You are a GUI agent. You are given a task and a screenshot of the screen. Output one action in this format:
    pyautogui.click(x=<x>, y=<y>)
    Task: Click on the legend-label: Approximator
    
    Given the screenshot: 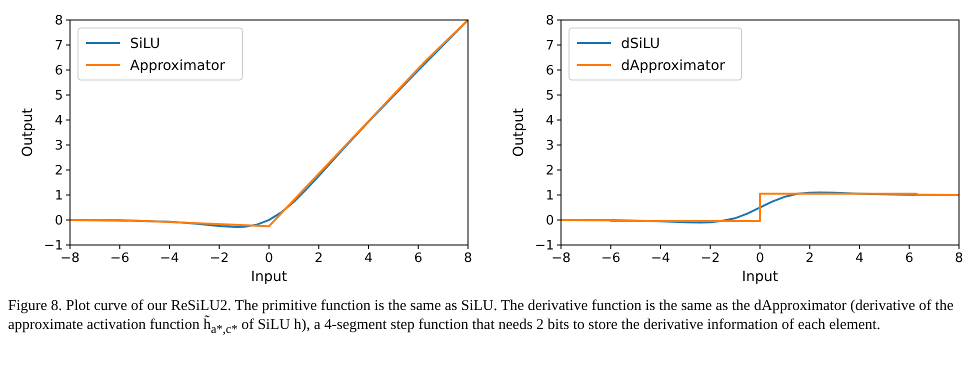 What is the action you would take?
    pyautogui.click(x=178, y=66)
    